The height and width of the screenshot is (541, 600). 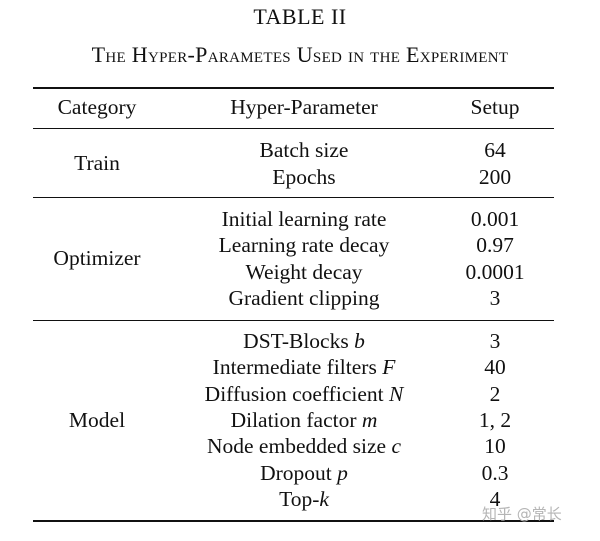 What do you see at coordinates (97, 258) in the screenshot?
I see `category-optimizer: Optimizer` at bounding box center [97, 258].